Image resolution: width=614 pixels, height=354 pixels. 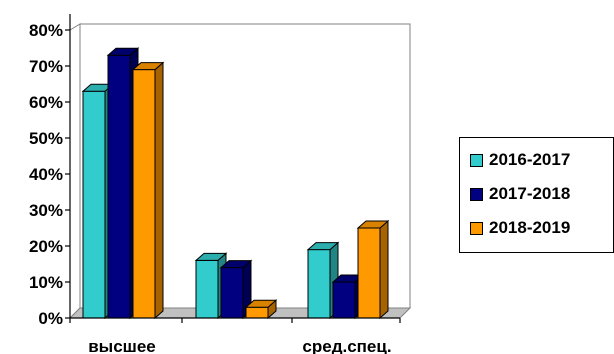 I want to click on y-axis: 0% 10% 20% 30% 40% 50% 60% 70% 80%, so click(x=50, y=171).